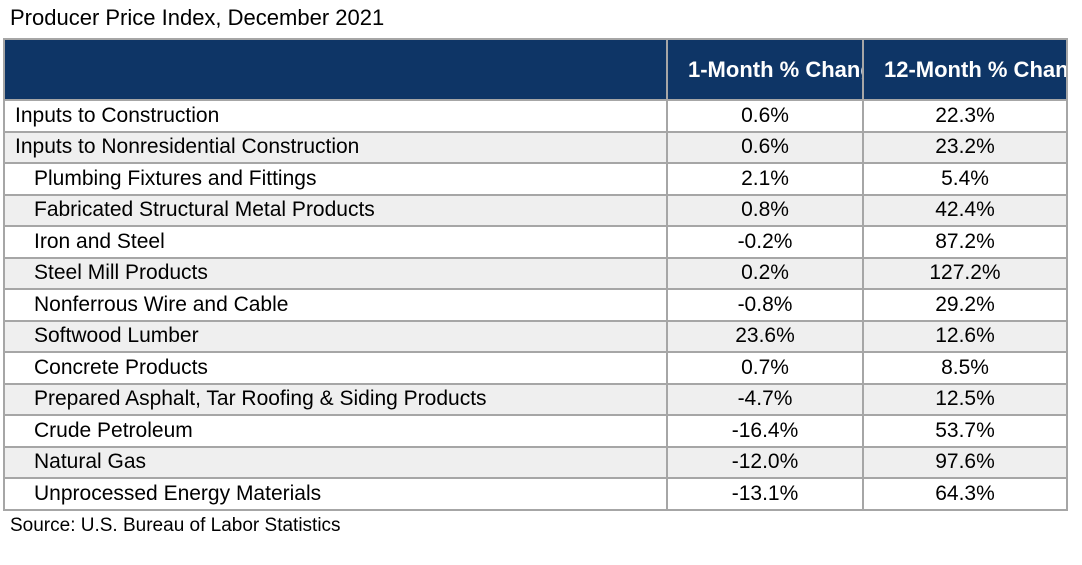  I want to click on table-row: Iron and Steel -0.2% 87.2%, so click(535, 242).